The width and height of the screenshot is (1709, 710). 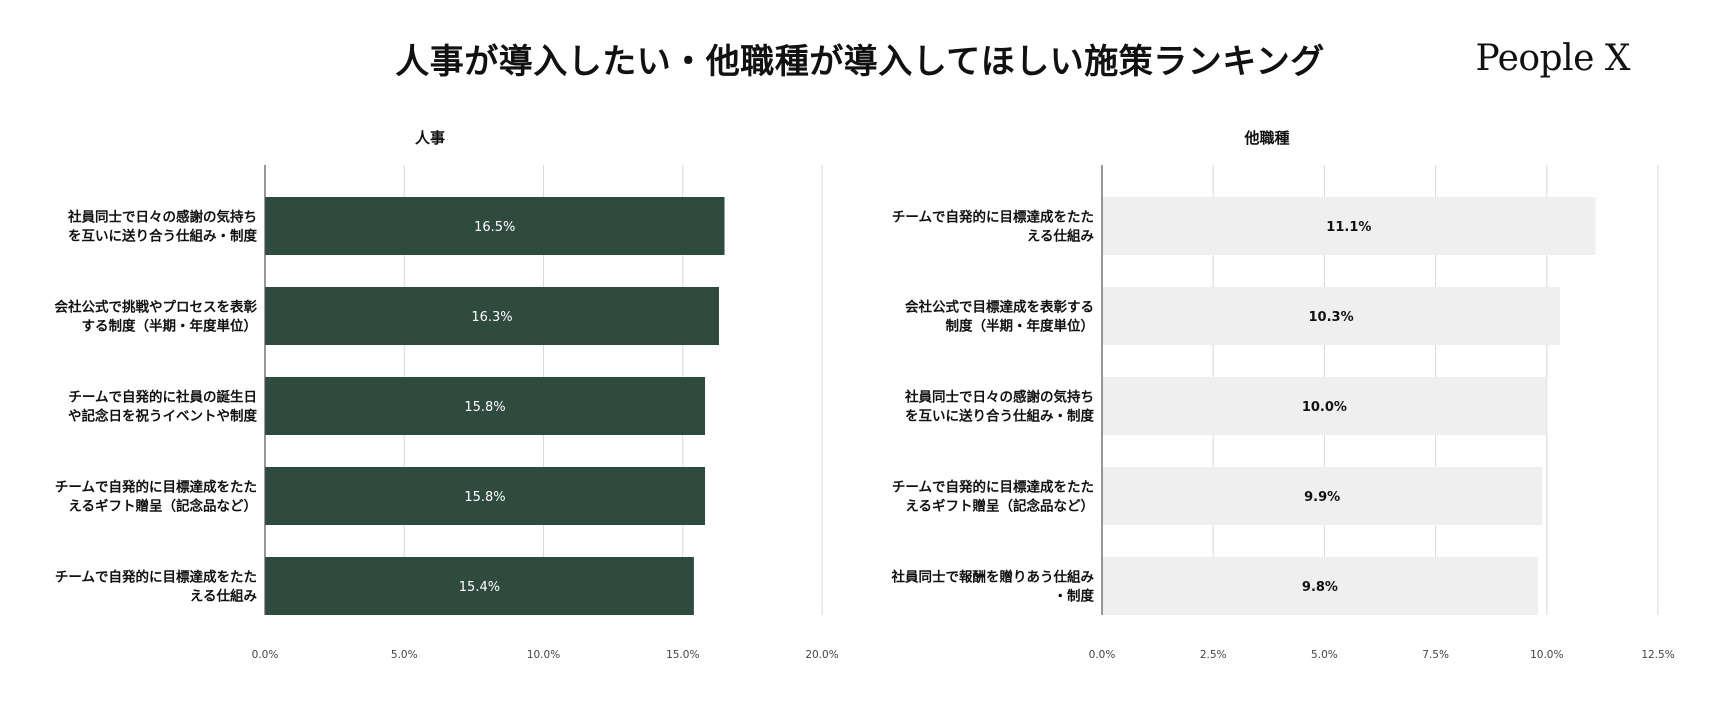 What do you see at coordinates (1552, 58) in the screenshot?
I see `brand-logo: People X` at bounding box center [1552, 58].